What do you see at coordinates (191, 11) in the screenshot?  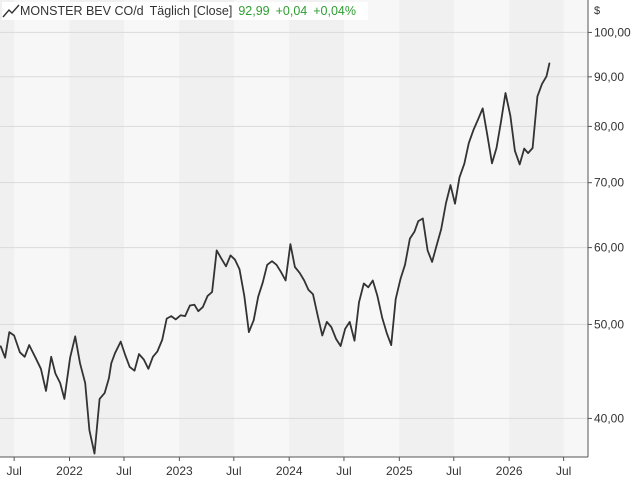 I see `interval-label: Täglich [Close]` at bounding box center [191, 11].